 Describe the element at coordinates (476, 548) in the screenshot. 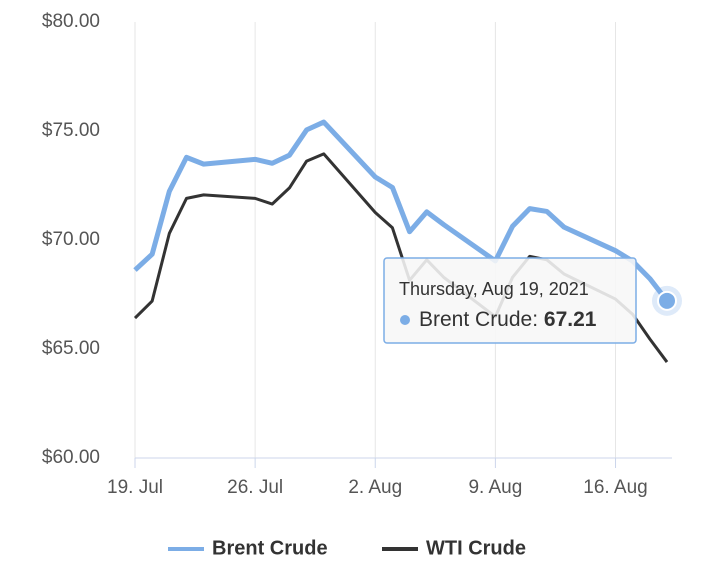

I see `legend-label: WTI Crude` at that location.